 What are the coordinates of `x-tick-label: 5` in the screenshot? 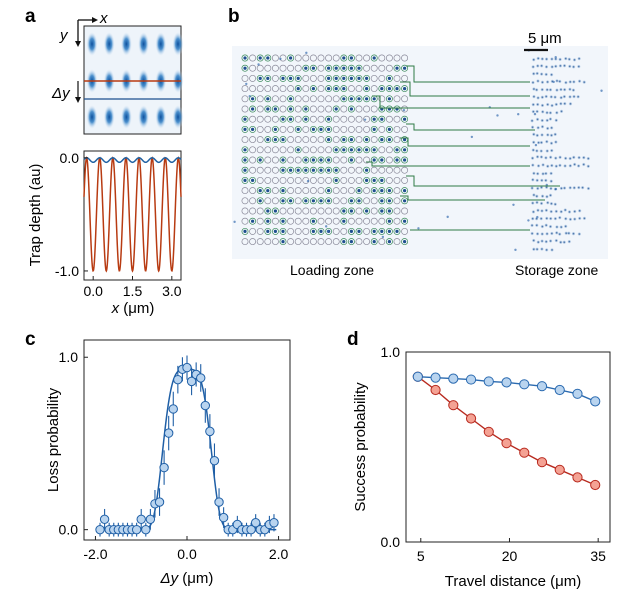 It's located at (421, 556).